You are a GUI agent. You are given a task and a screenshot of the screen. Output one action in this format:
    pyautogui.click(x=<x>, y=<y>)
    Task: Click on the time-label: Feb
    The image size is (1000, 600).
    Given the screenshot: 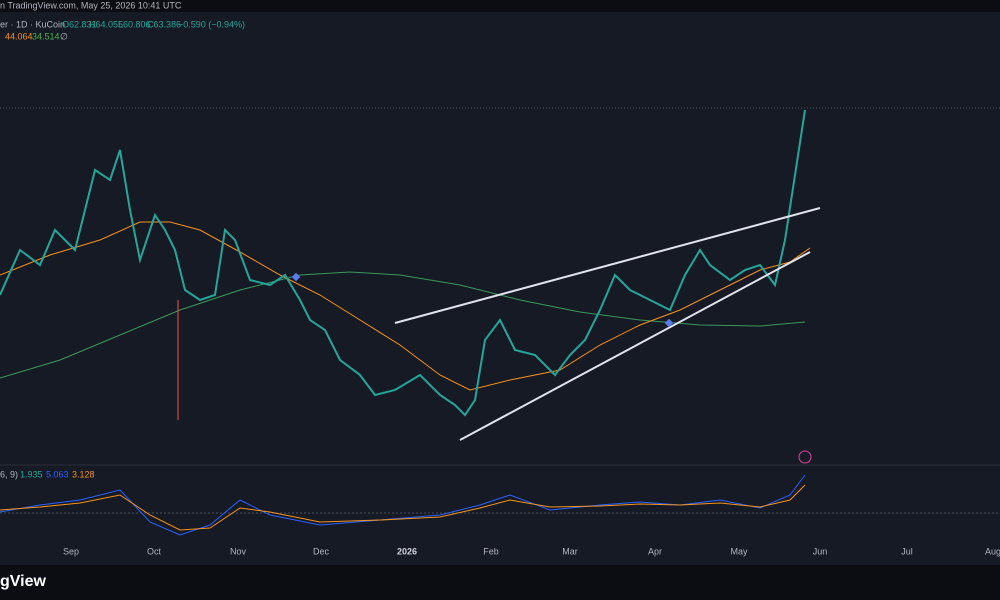 What is the action you would take?
    pyautogui.click(x=491, y=551)
    